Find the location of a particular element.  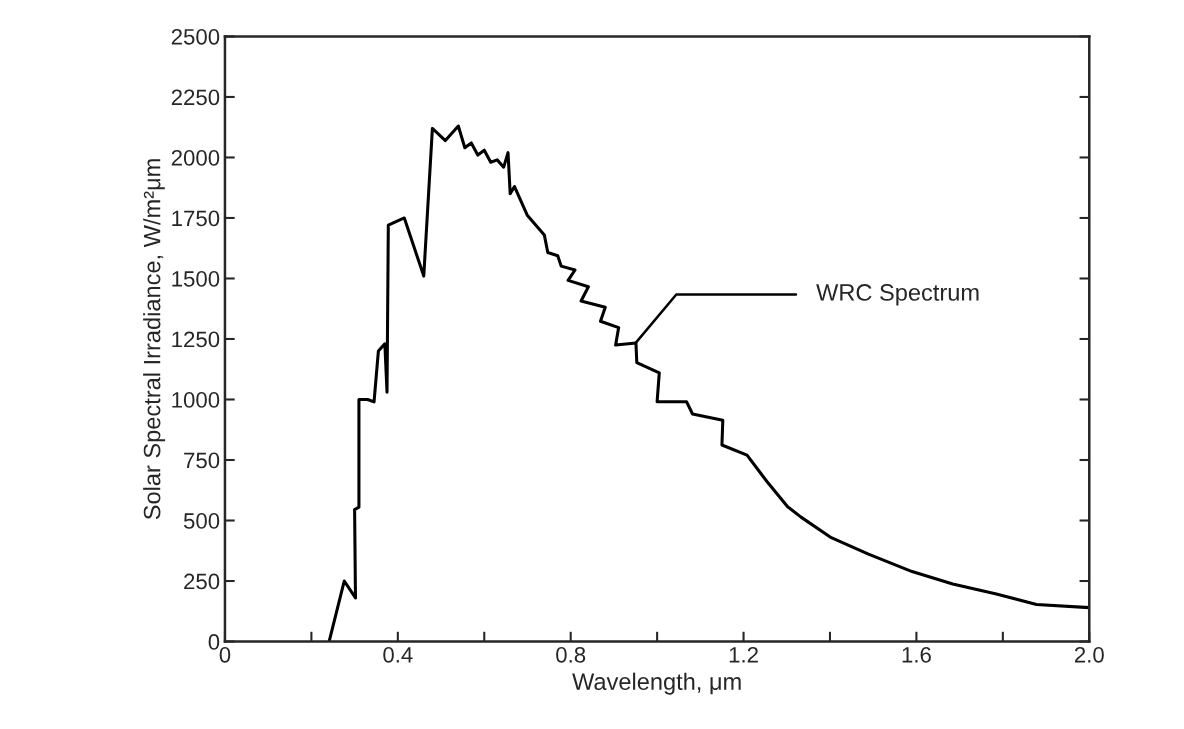

y-tick-label: 1750 is located at coordinates (196, 218).